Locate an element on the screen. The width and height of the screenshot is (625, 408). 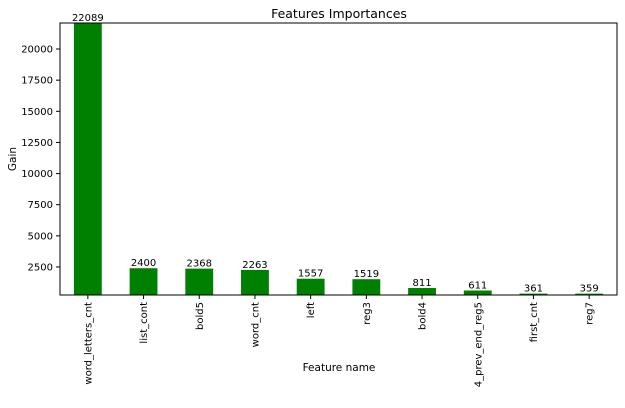
bar-value-label: 611 is located at coordinates (477, 286).